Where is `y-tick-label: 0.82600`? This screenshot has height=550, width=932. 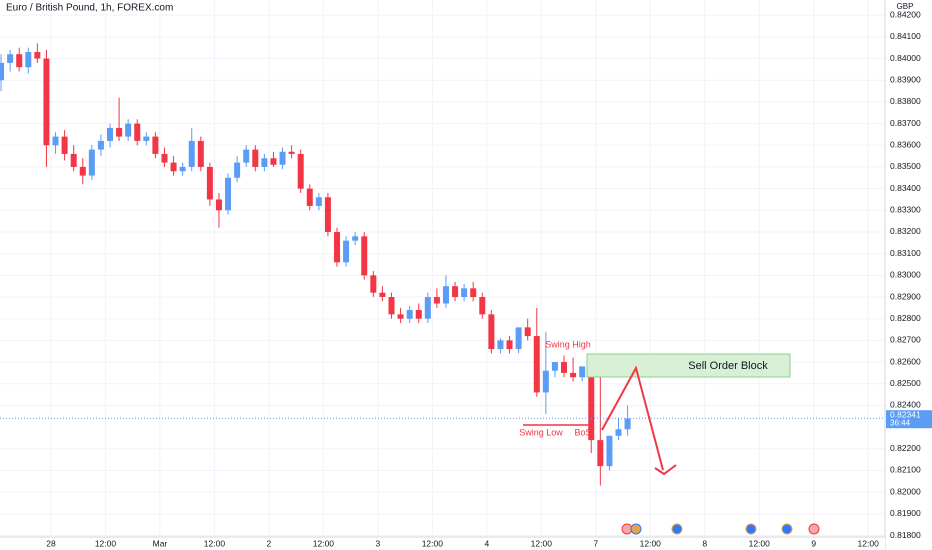 y-tick-label: 0.82600 is located at coordinates (905, 361).